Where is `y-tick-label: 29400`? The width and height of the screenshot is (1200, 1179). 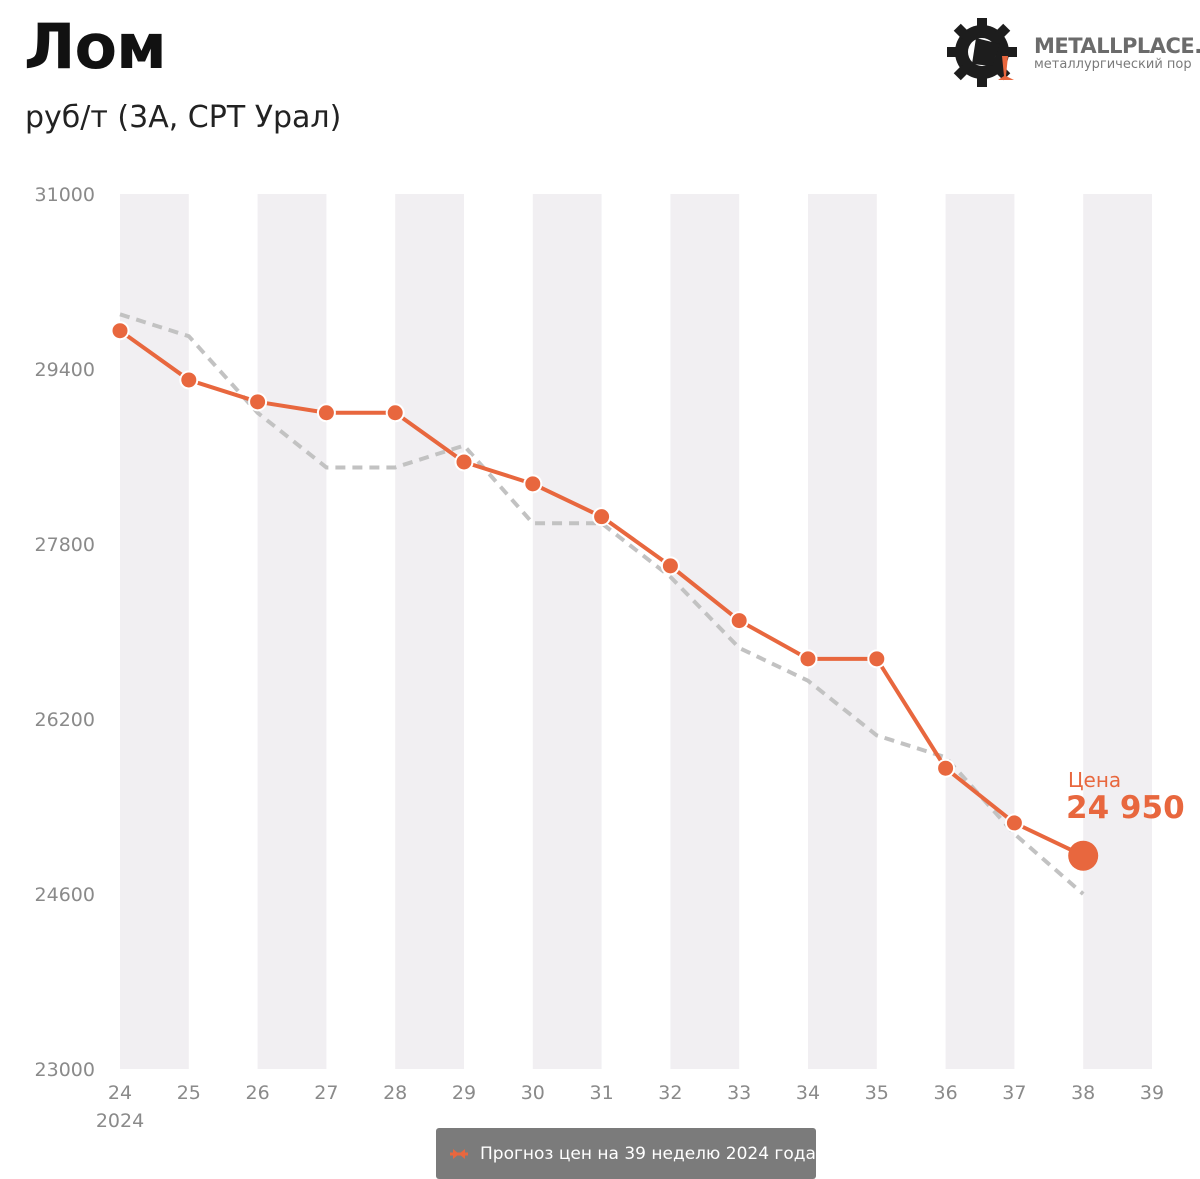
y-tick-label: 29400 is located at coordinates (65, 370).